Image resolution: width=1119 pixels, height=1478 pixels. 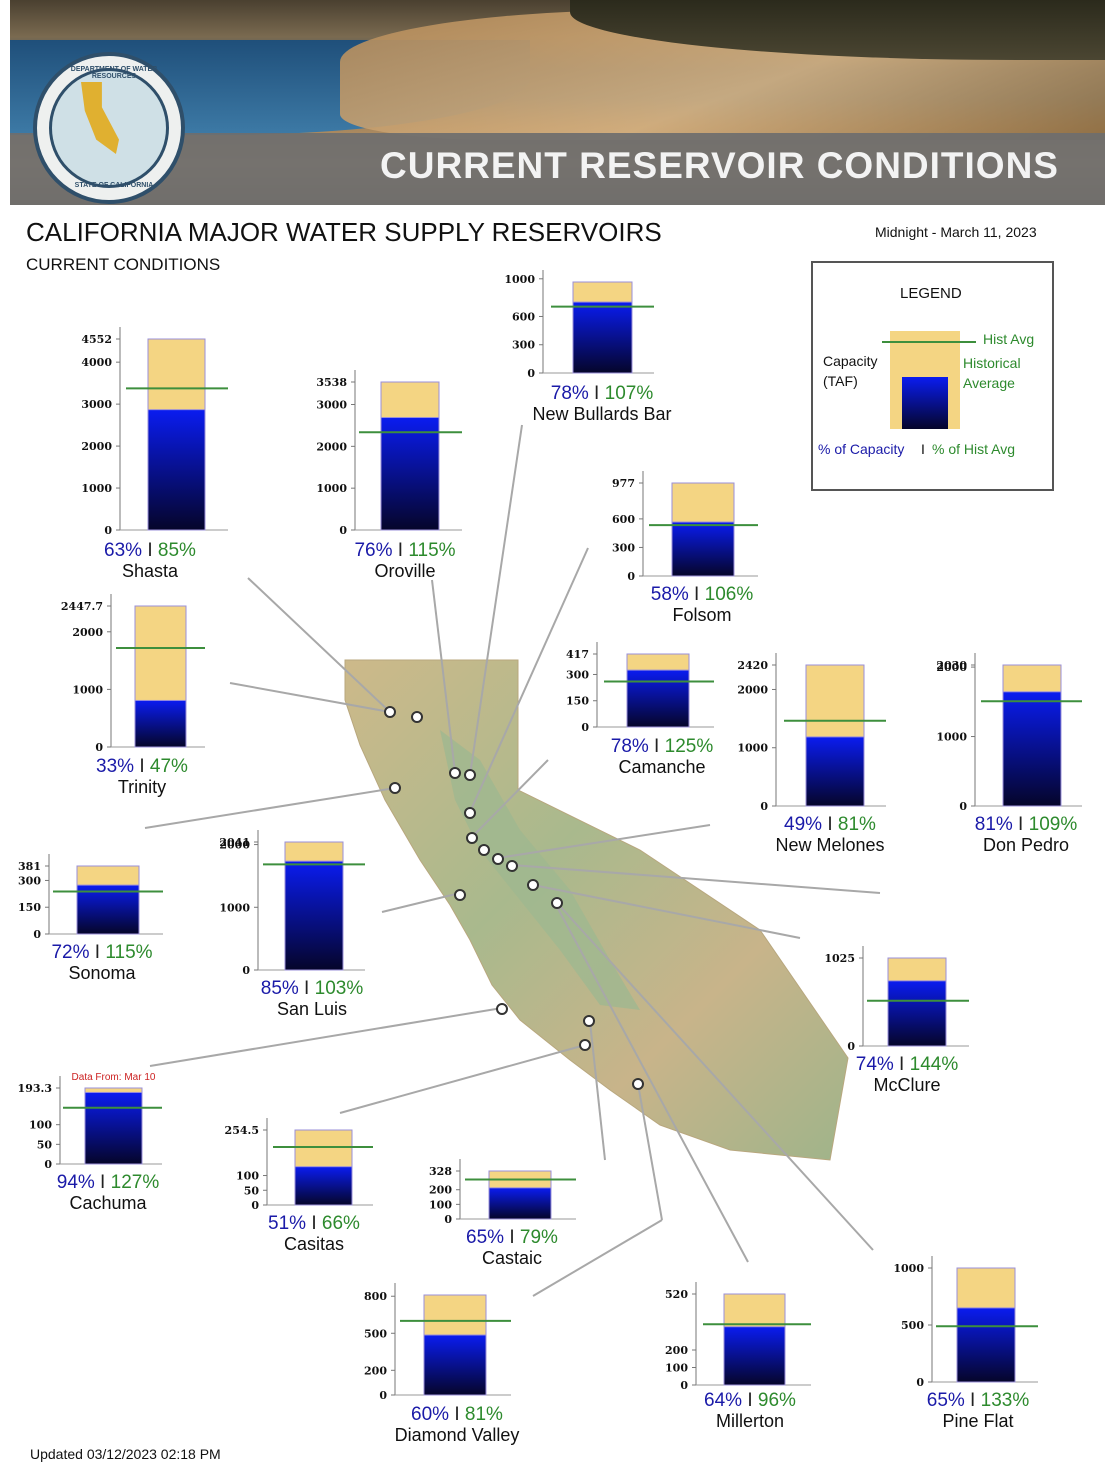 I want to click on percent-label: 72% I 115%, so click(x=101, y=952).